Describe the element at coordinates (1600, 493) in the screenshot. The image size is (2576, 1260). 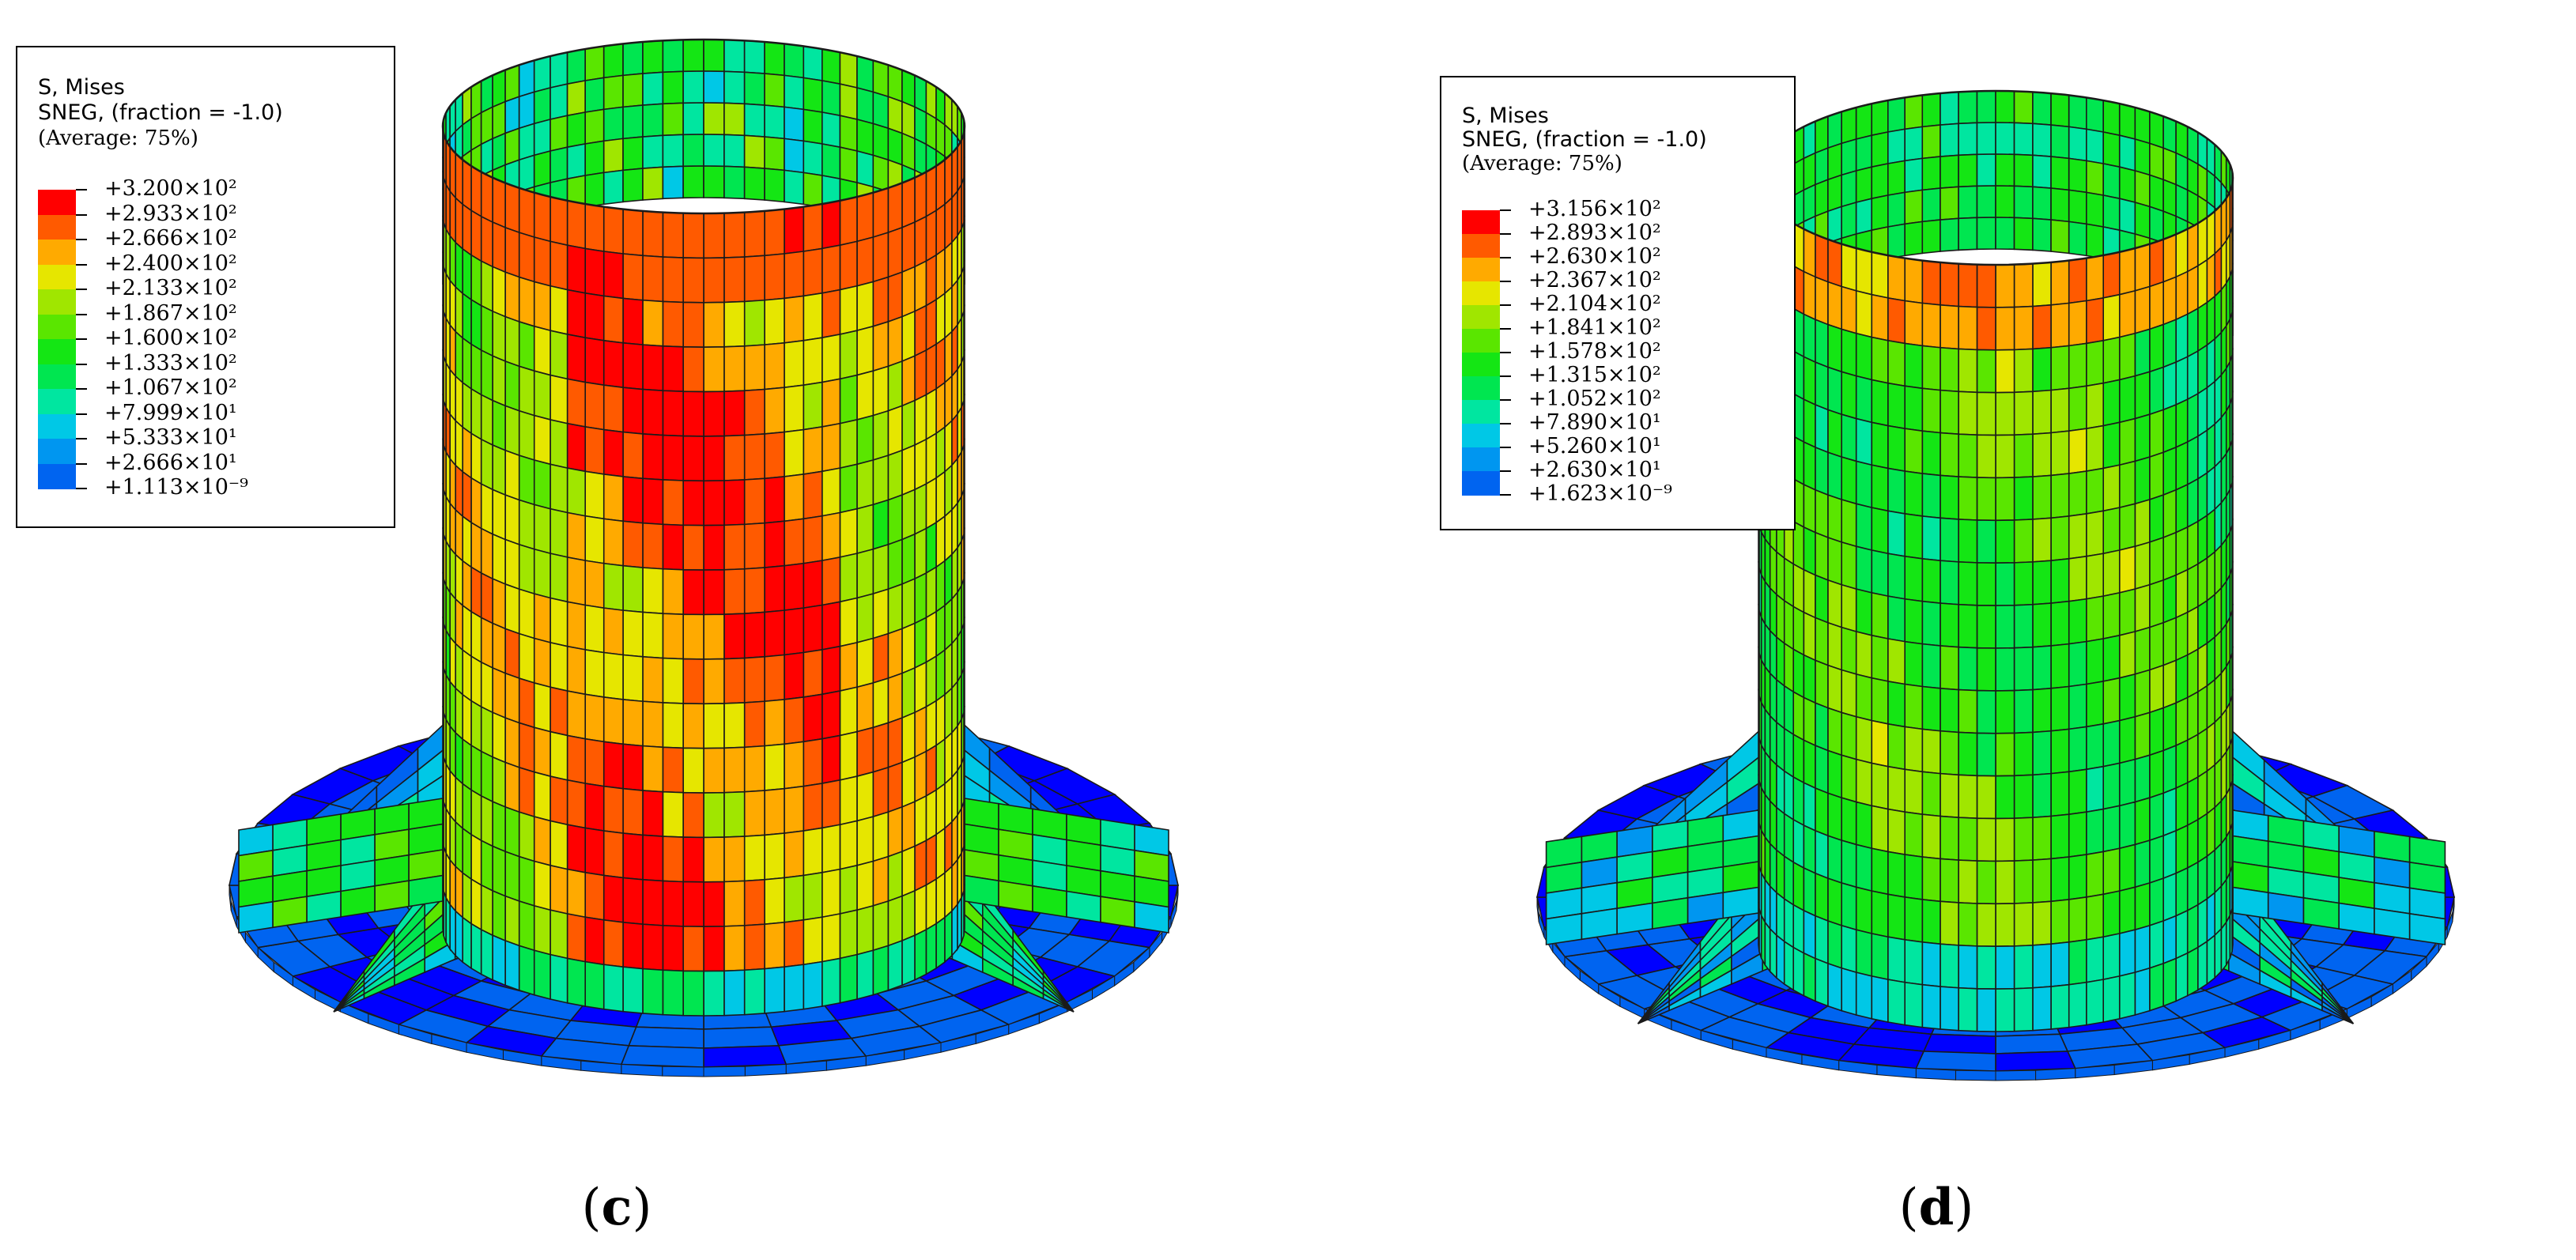
I see `legend-value: +1.623×10⁻⁹` at that location.